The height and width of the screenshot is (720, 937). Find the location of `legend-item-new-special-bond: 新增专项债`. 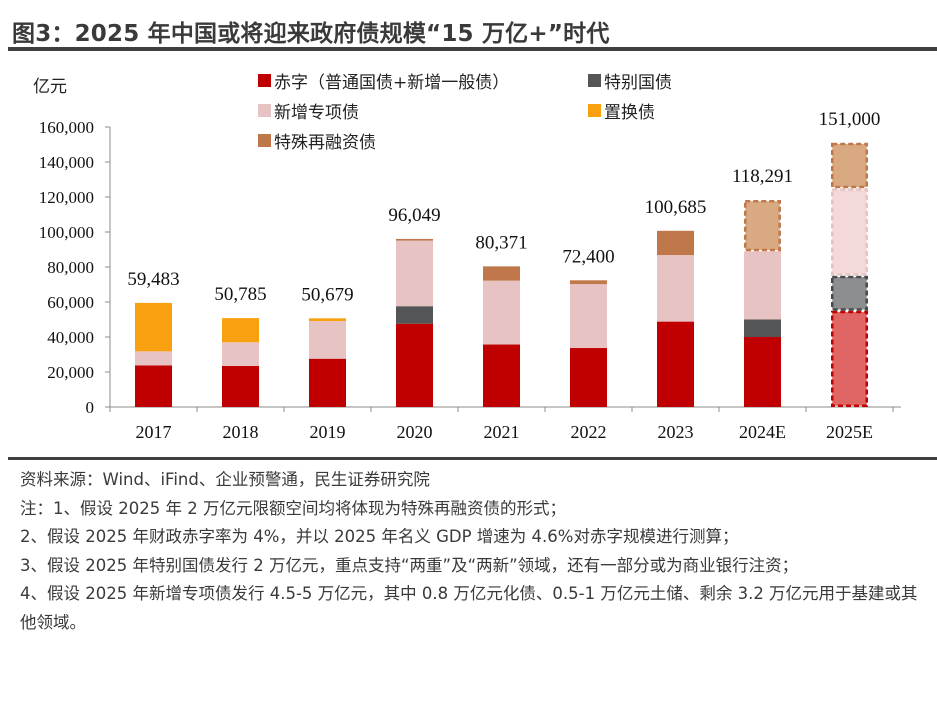

legend-item-new-special-bond: 新增专项债 is located at coordinates (308, 110).